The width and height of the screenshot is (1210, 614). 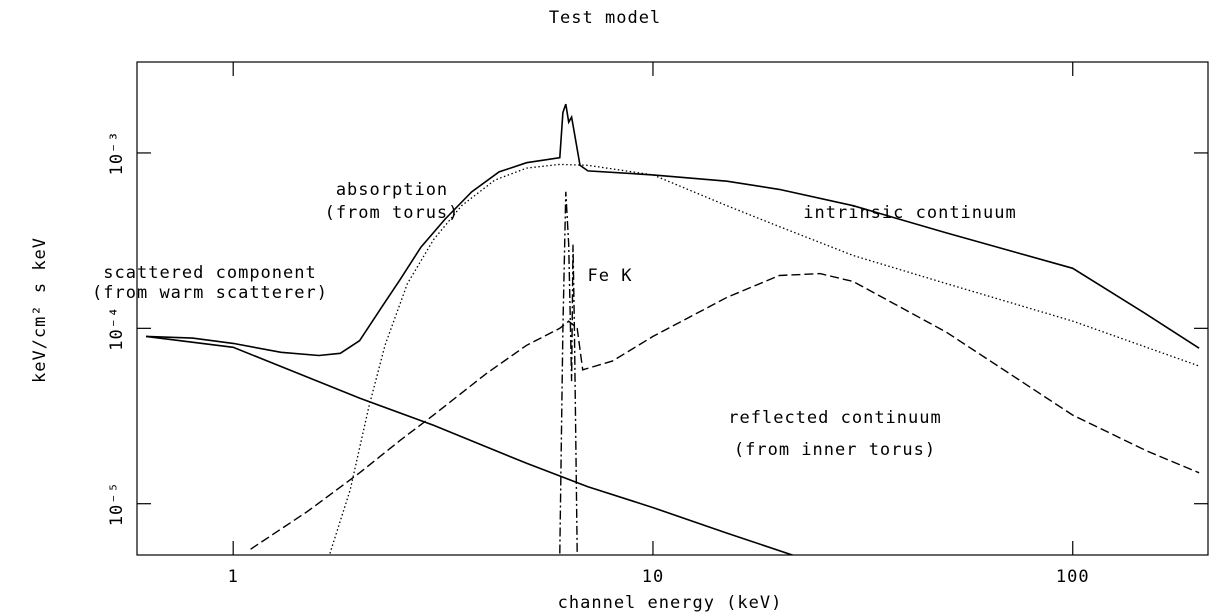 What do you see at coordinates (117, 328) in the screenshot?
I see `y-tick-label: 10⁻⁴` at bounding box center [117, 328].